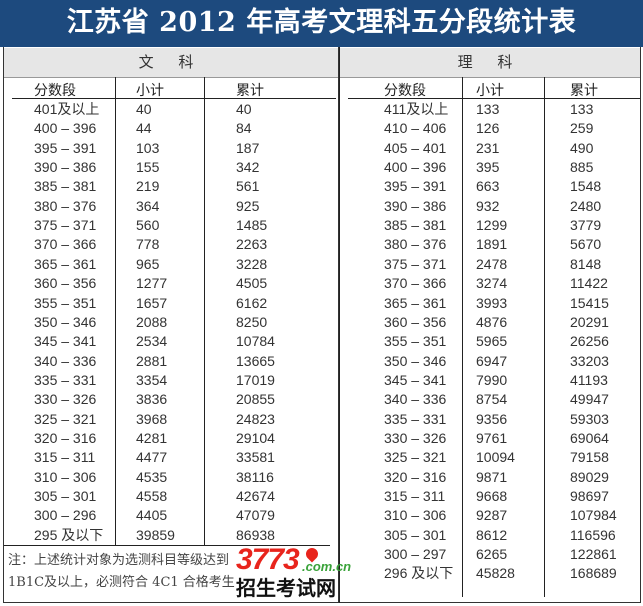  Describe the element at coordinates (488, 186) in the screenshot. I see `like-cell: 663` at that location.